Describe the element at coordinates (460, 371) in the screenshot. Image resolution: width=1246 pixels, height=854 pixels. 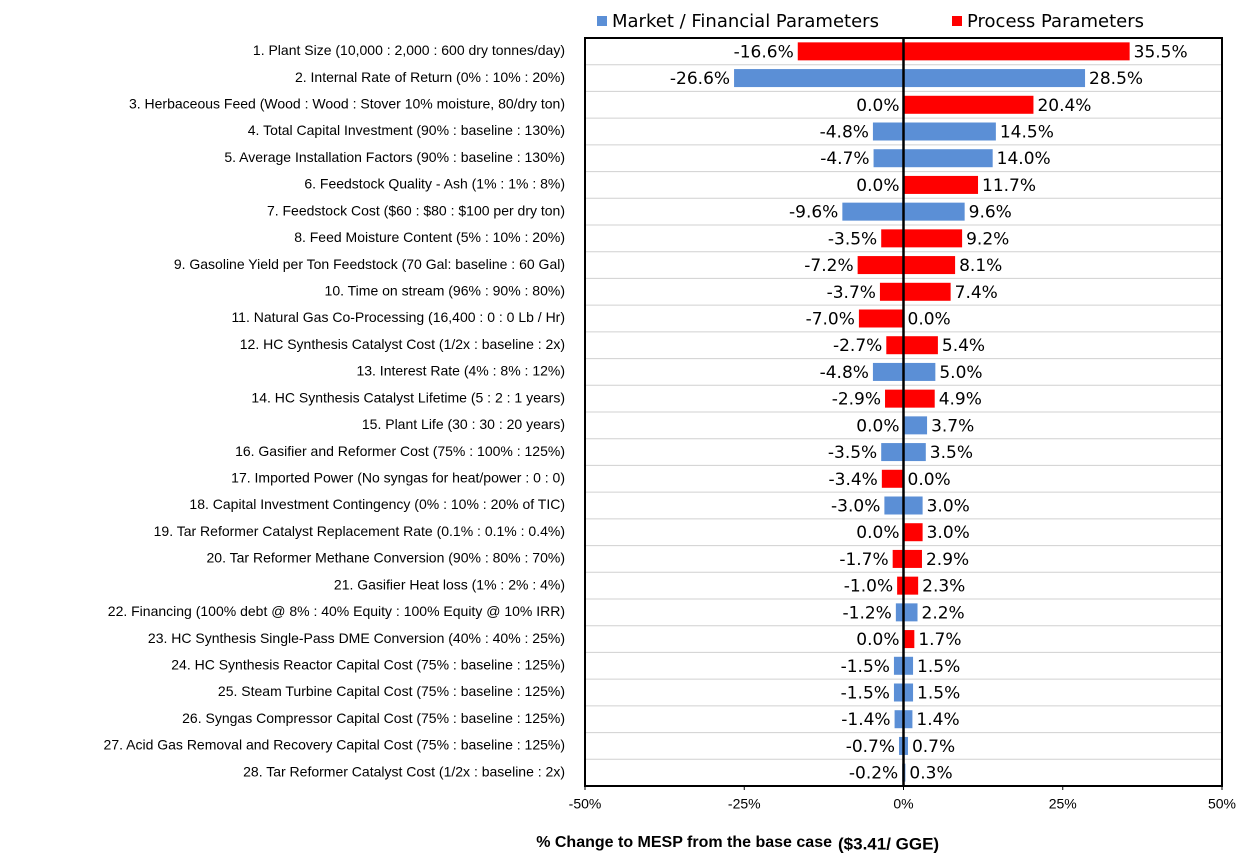
I see `category-label: 13. Interest Rate (4% : 8% : 12%)` at that location.